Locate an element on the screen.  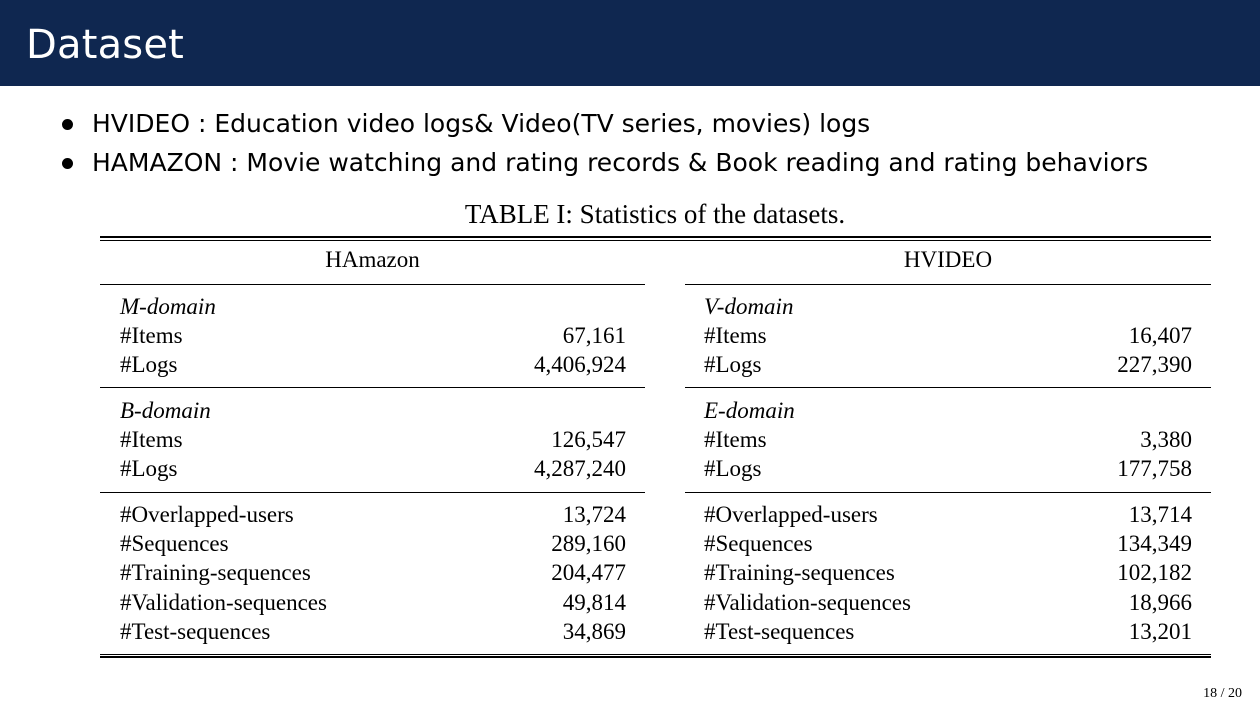
domain-label: E-domain is located at coordinates (749, 410).